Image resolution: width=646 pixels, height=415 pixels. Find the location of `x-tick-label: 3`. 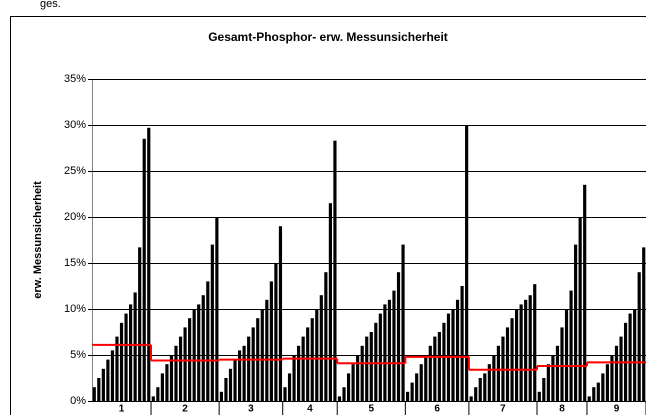

x-tick-label: 3 is located at coordinates (251, 409).